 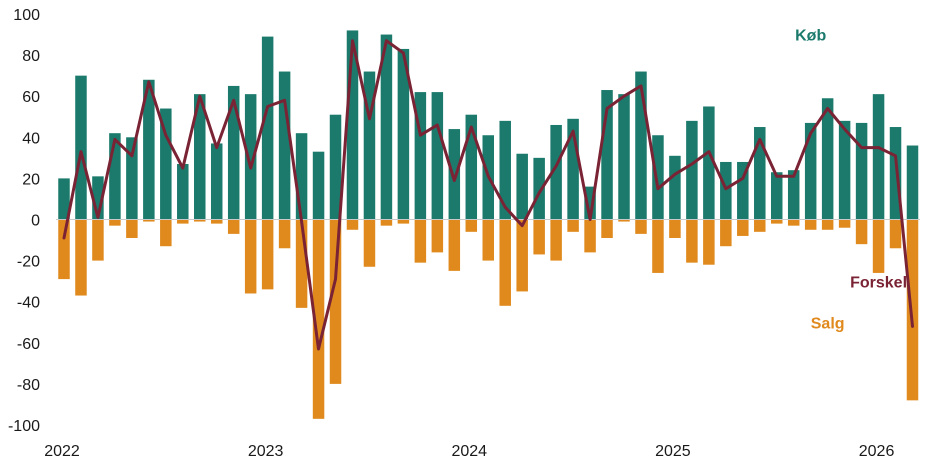 I want to click on x-axis-ticks: 2022 2023 2024 2025 2026, so click(x=469, y=451).